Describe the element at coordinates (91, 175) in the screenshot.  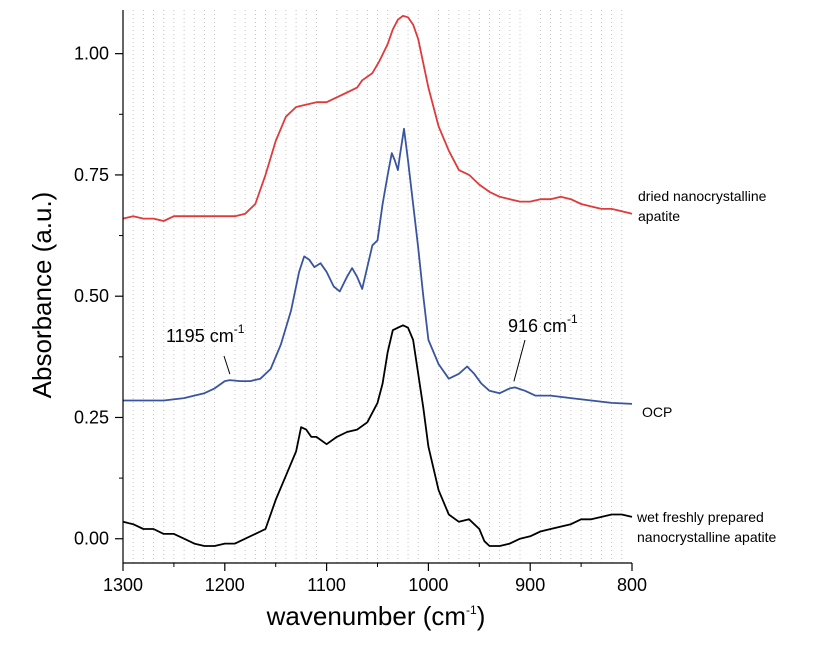
I see `y-tick-label: 0.75` at that location.